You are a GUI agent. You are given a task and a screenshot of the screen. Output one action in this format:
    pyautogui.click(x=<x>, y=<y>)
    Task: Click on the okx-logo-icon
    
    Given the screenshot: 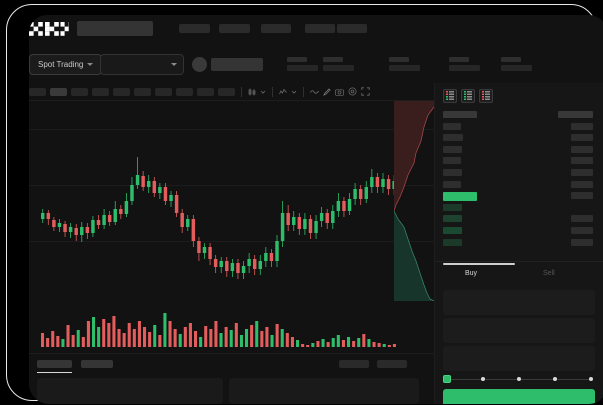 What is the action you would take?
    pyautogui.click(x=49, y=29)
    